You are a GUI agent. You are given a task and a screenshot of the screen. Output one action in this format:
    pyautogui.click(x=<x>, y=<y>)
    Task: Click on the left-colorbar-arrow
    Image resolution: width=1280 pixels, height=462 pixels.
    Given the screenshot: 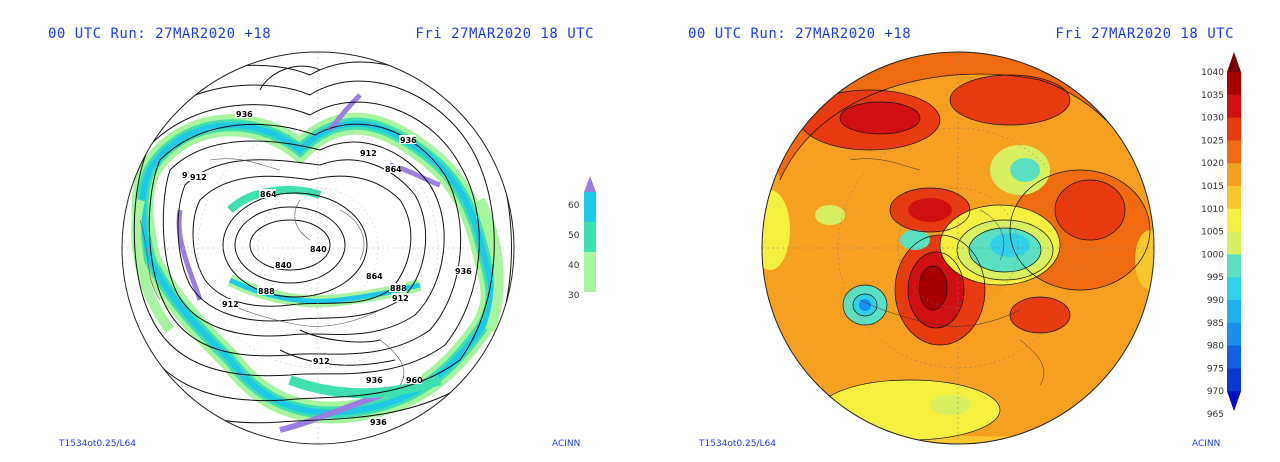 What is the action you would take?
    pyautogui.click(x=590, y=184)
    